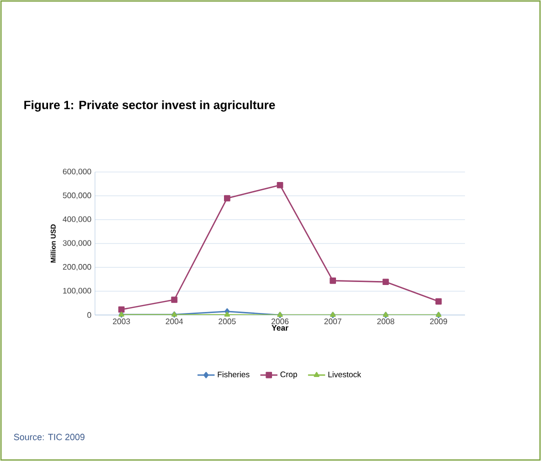 The height and width of the screenshot is (461, 541). What do you see at coordinates (280, 321) in the screenshot?
I see `x-tick-label: 2006` at bounding box center [280, 321].